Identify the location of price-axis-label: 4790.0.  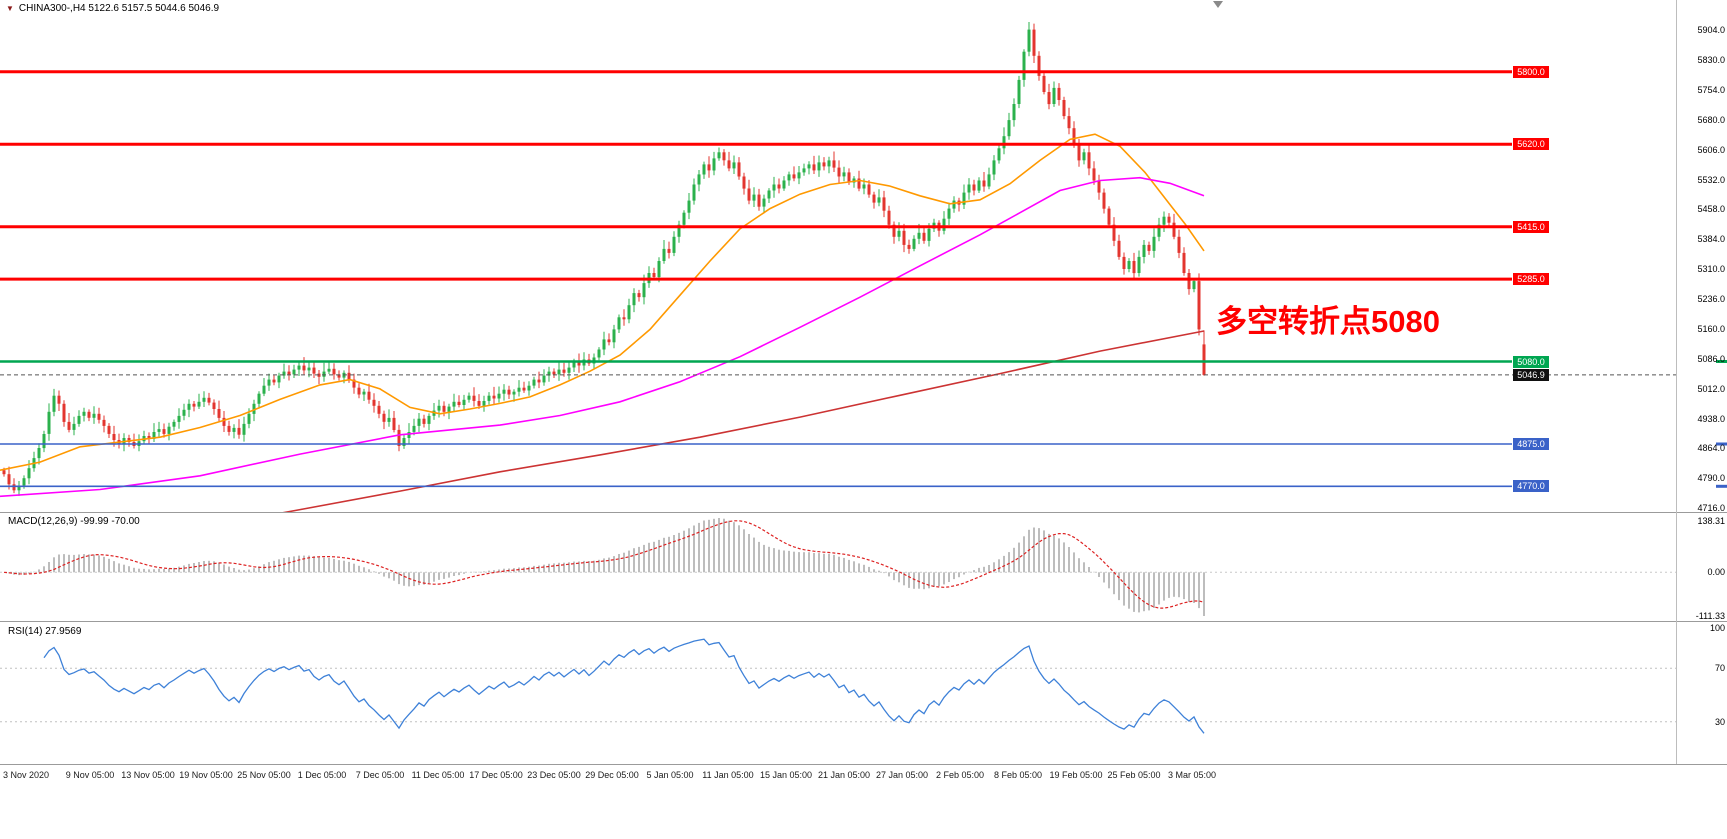
(1711, 478).